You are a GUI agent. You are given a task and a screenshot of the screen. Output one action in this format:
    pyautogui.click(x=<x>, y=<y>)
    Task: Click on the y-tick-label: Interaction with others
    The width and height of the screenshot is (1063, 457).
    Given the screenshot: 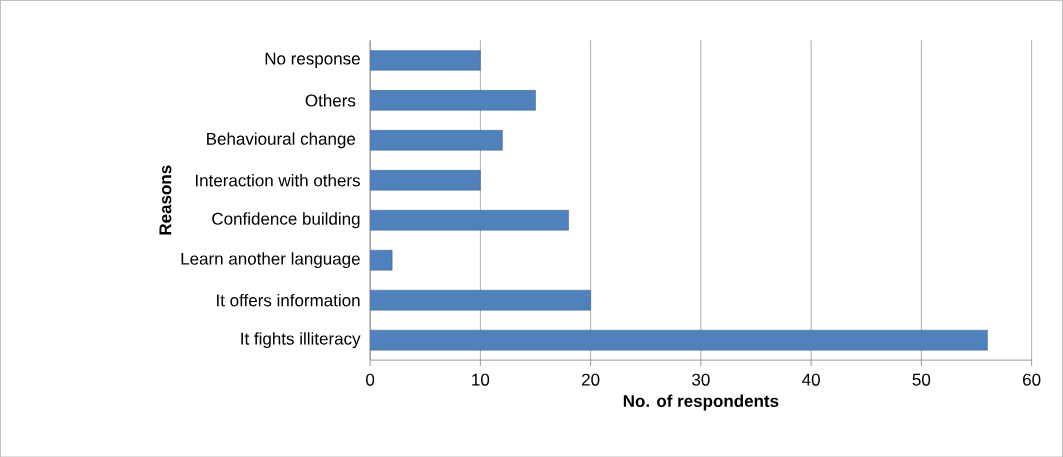 What is the action you would take?
    pyautogui.click(x=277, y=180)
    